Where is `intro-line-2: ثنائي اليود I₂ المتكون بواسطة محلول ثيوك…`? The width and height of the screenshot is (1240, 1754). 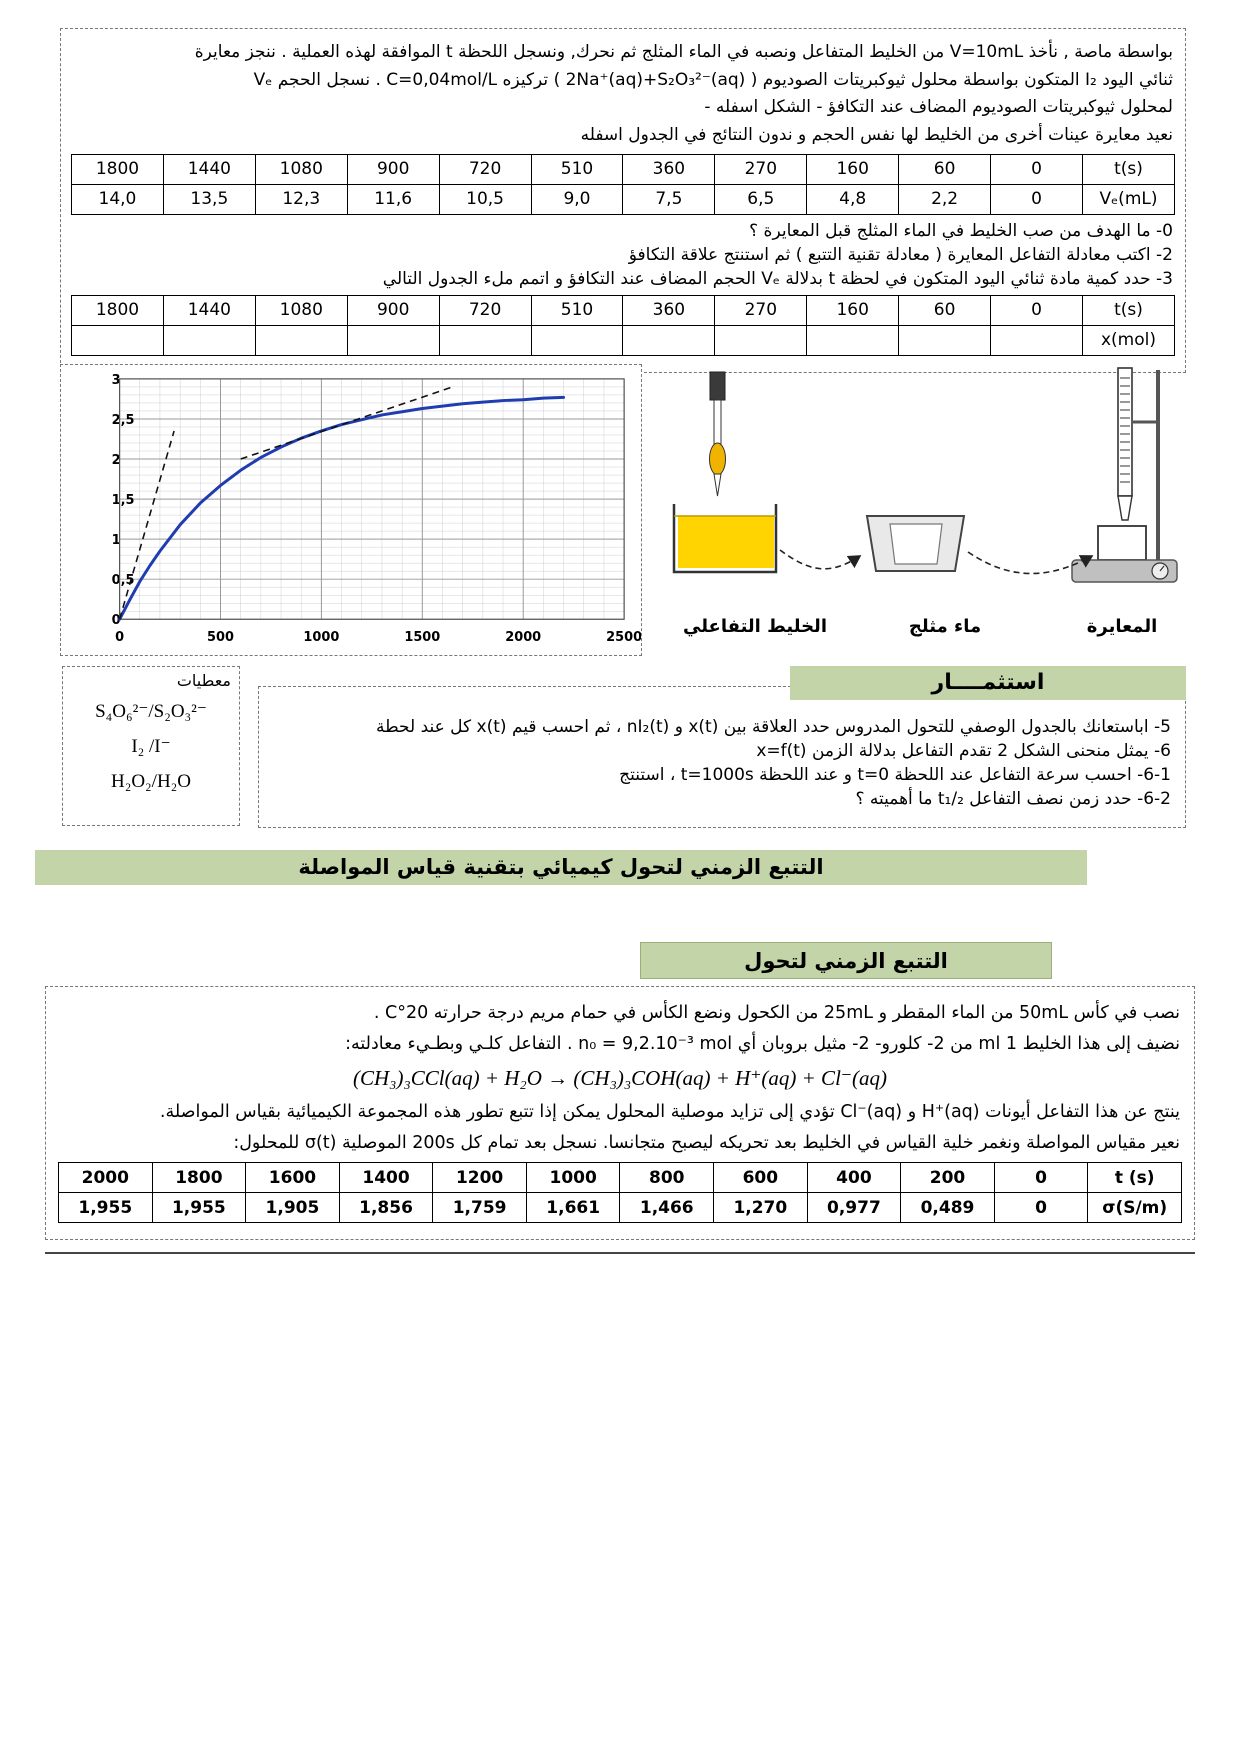 intro-line-2: ثنائي اليود I₂ المتكون بواسطة محلول ثيوك… is located at coordinates (713, 79).